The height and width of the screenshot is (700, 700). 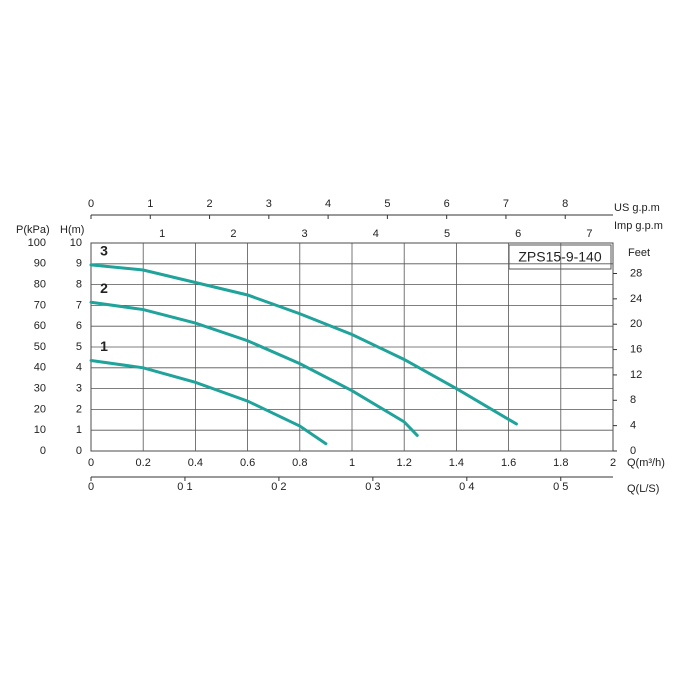 What do you see at coordinates (79, 347) in the screenshot?
I see `y-tick-label: 5` at bounding box center [79, 347].